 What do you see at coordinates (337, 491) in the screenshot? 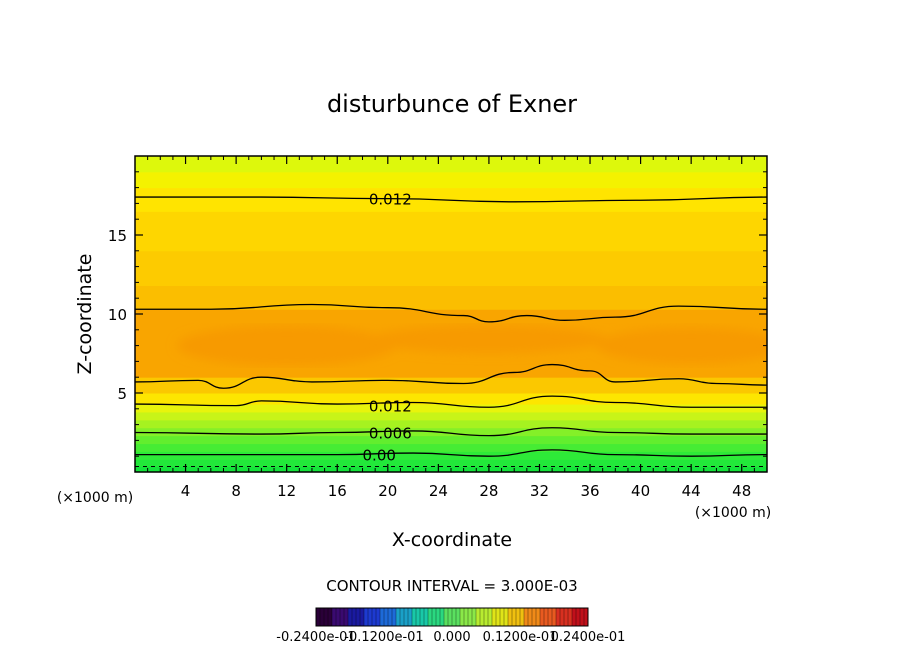
I see `x-tick-label-3: 16` at bounding box center [337, 491].